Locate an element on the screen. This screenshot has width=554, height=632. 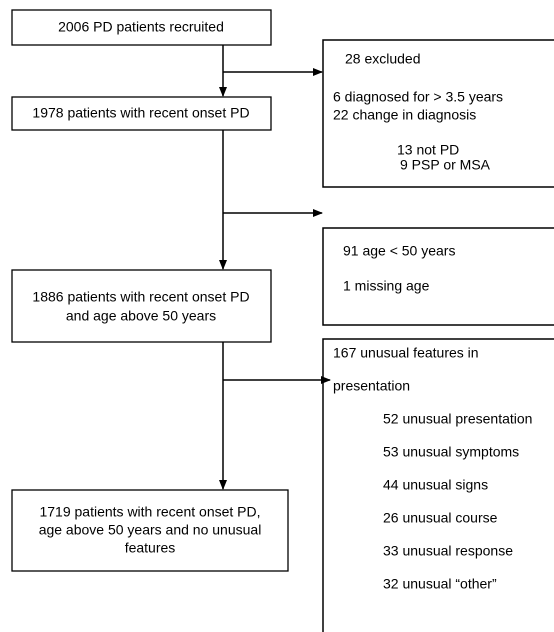
node-text: features is located at coordinates (150, 548).